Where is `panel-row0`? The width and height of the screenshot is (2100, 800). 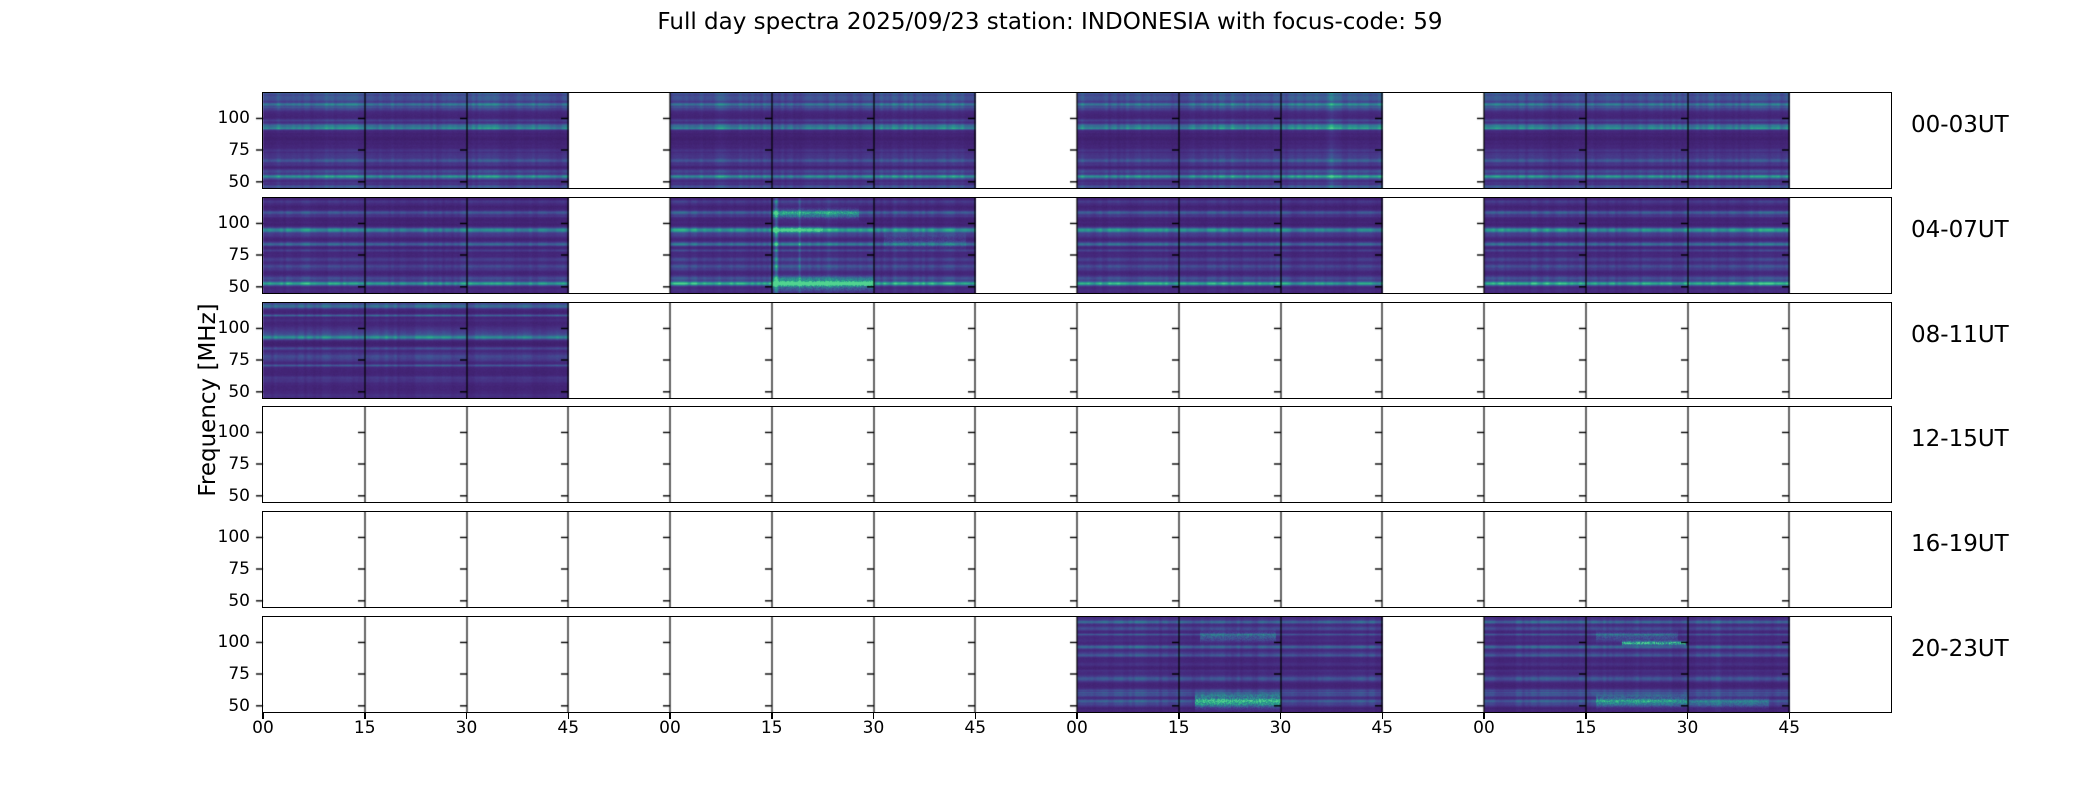 panel-row0 is located at coordinates (1076, 140).